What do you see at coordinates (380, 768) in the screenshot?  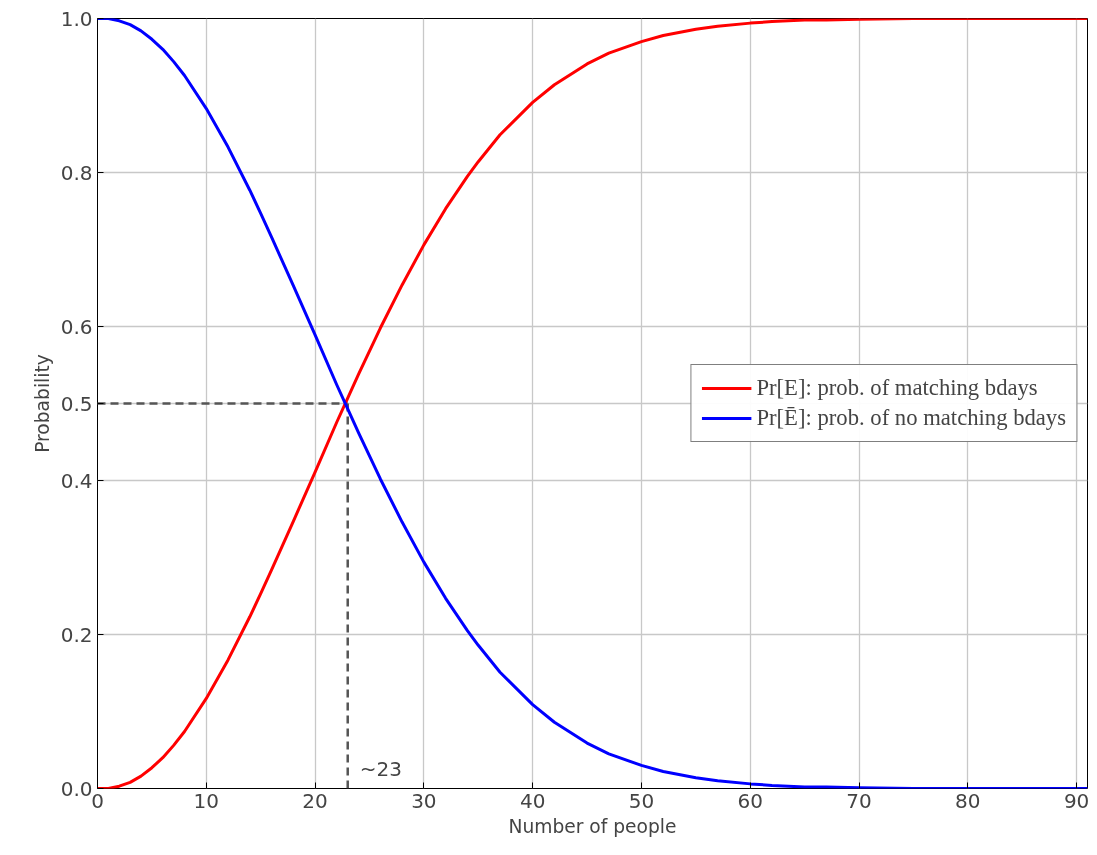 I see `ref-line-label: ~23` at bounding box center [380, 768].